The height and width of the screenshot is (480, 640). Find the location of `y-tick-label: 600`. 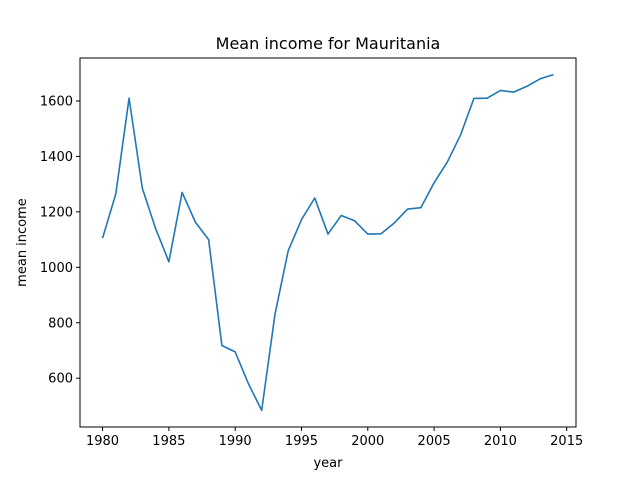

y-tick-label: 600 is located at coordinates (60, 379).